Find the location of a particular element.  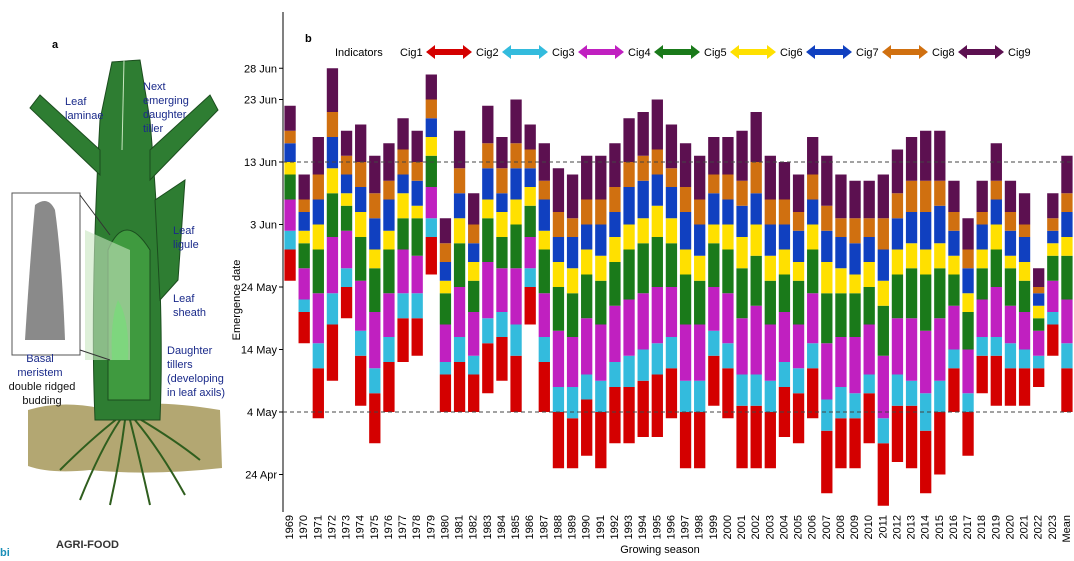

legend-label: Cig2 is located at coordinates (487, 53).